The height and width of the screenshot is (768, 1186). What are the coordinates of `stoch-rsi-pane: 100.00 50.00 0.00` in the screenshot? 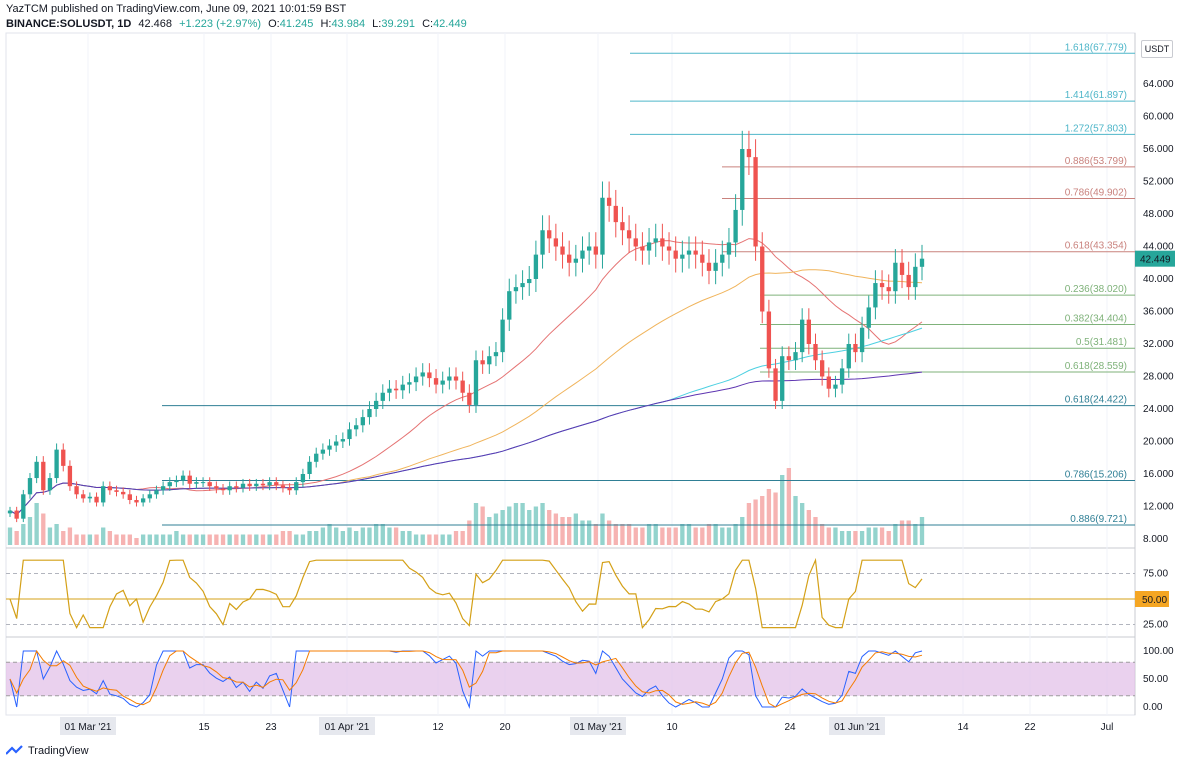 It's located at (590, 679).